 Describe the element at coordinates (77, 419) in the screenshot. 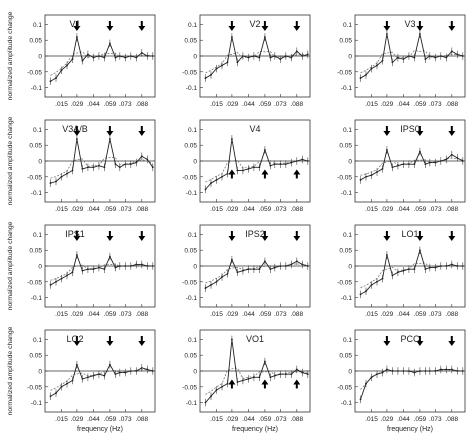

I see `x-tick-label: .029` at that location.